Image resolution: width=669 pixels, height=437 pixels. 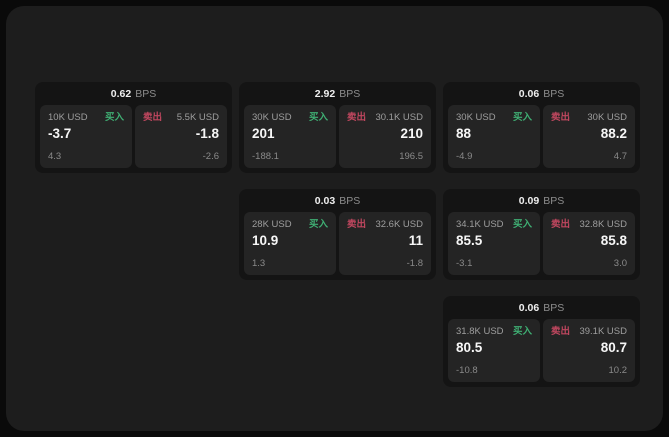 I want to click on sell-sub-value: -2.6, so click(x=210, y=156).